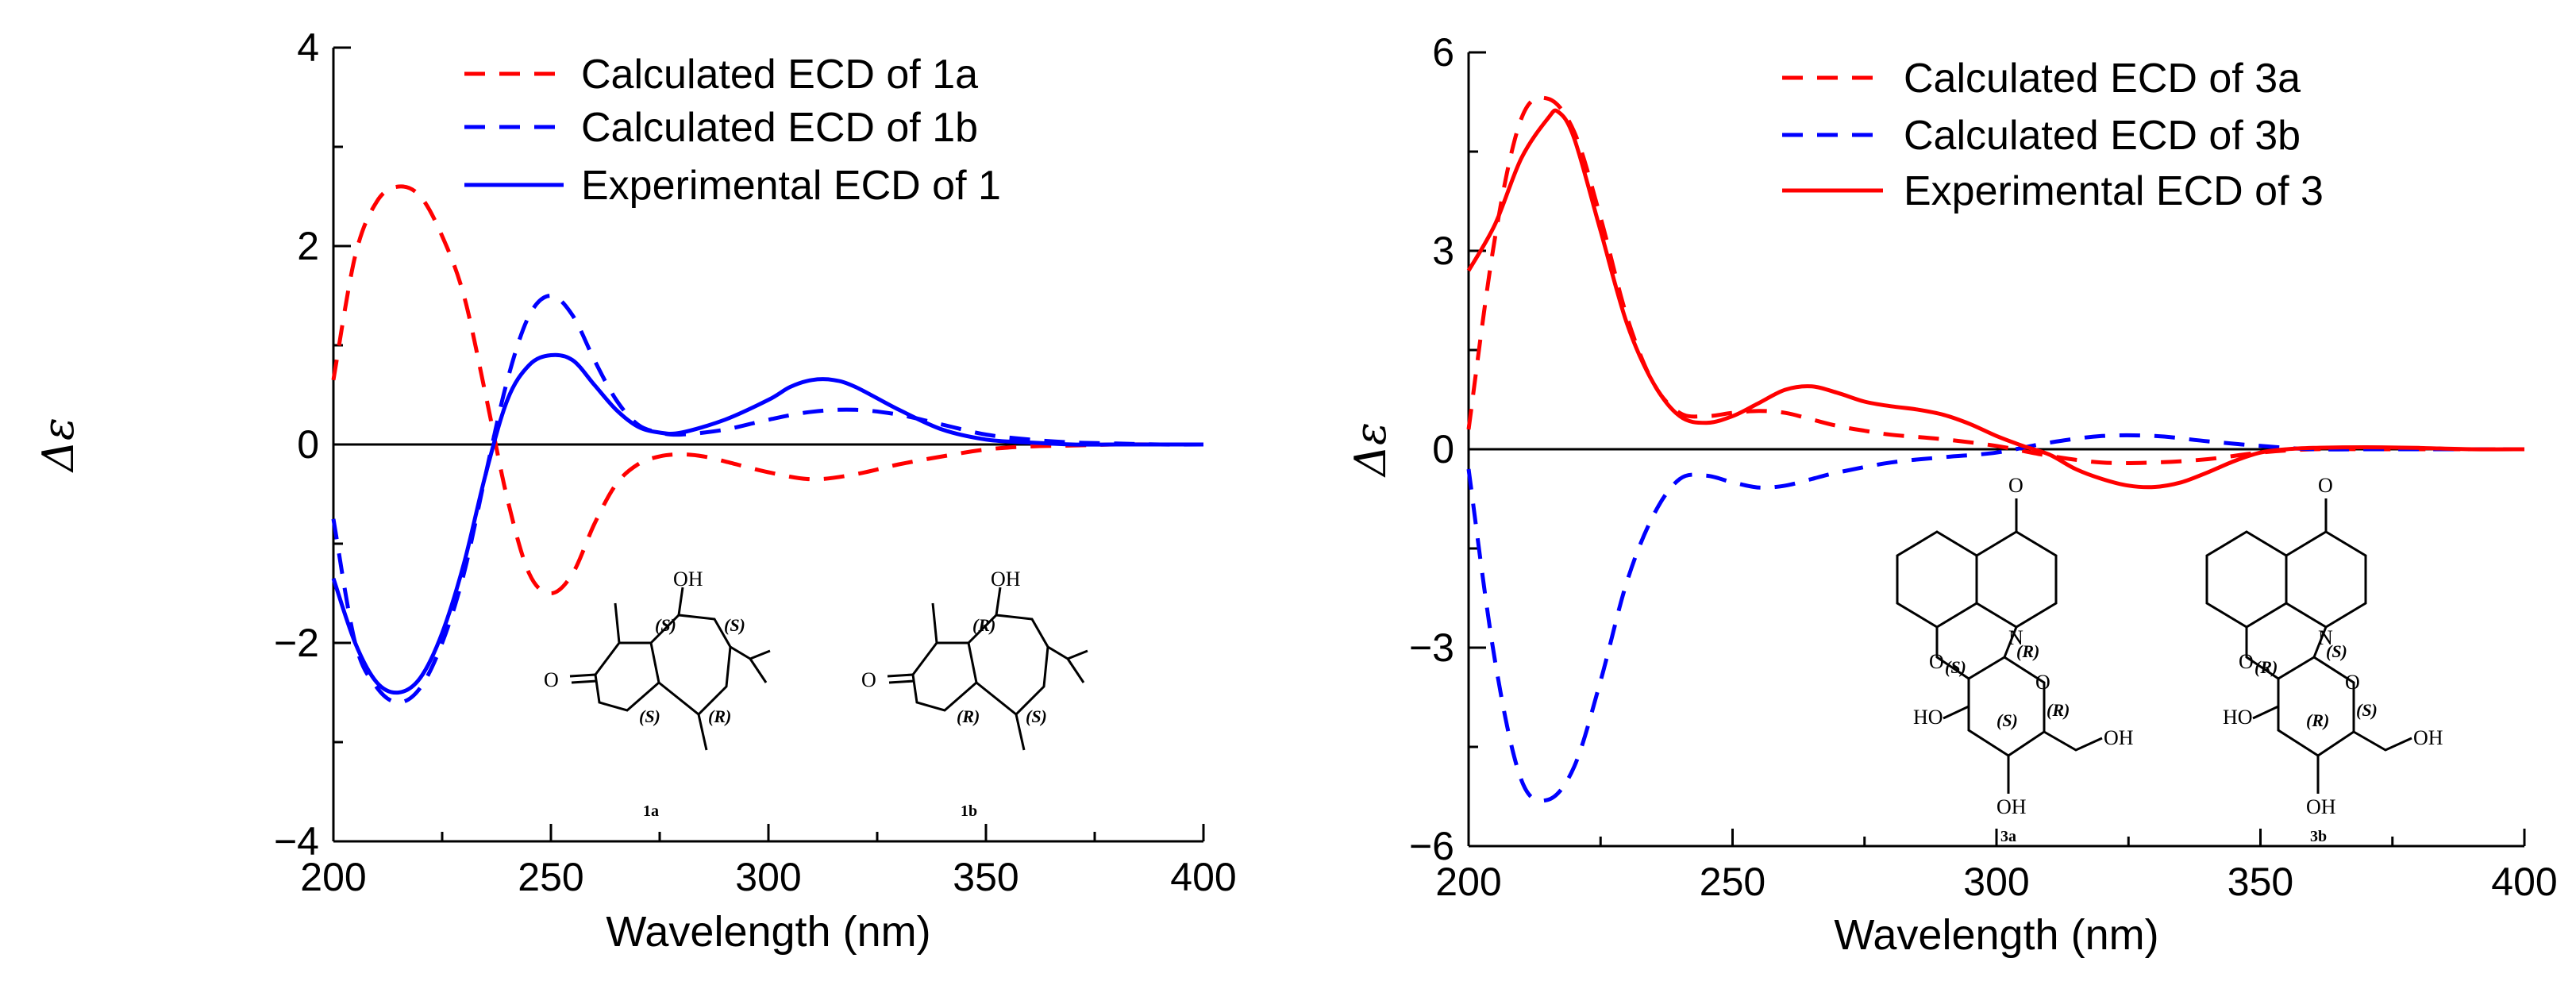 Image resolution: width=2576 pixels, height=985 pixels. I want to click on left-y-tick-label: 4, so click(308, 47).